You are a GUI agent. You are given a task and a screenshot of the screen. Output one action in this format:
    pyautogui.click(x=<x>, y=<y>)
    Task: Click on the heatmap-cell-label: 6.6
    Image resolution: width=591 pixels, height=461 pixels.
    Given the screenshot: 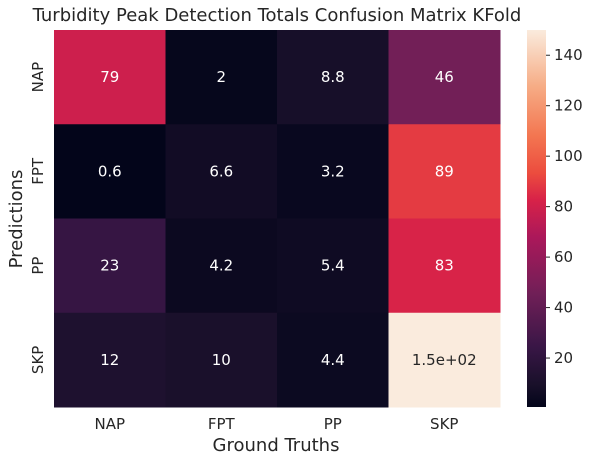 What is the action you would take?
    pyautogui.click(x=221, y=171)
    